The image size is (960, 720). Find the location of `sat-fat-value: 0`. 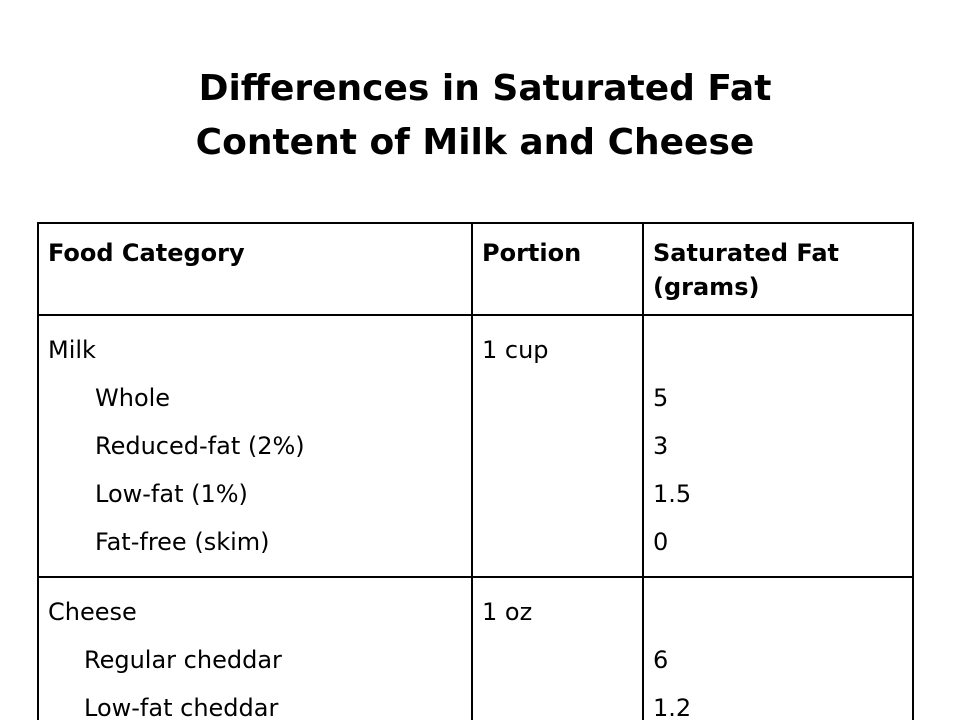

sat-fat-value: 0 is located at coordinates (661, 542).